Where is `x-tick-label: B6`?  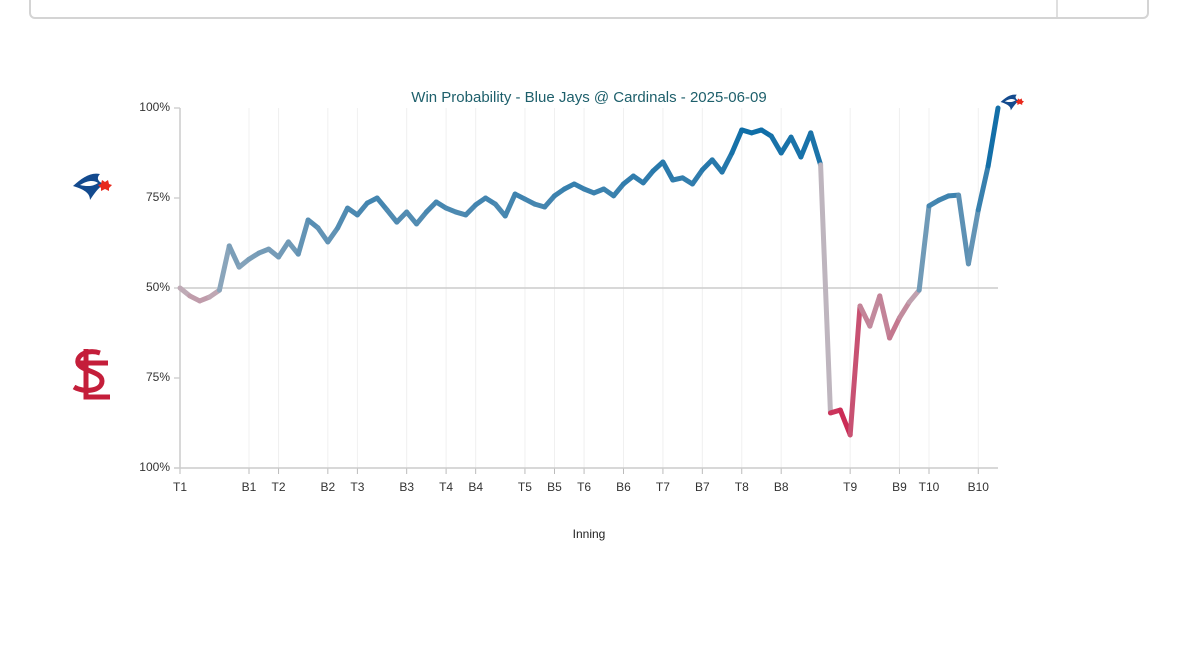 x-tick-label: B6 is located at coordinates (623, 487).